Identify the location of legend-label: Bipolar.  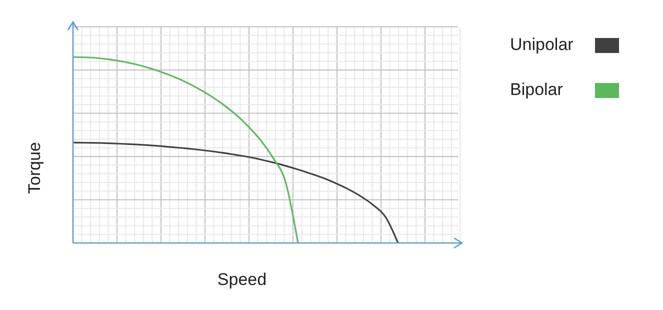
(537, 89).